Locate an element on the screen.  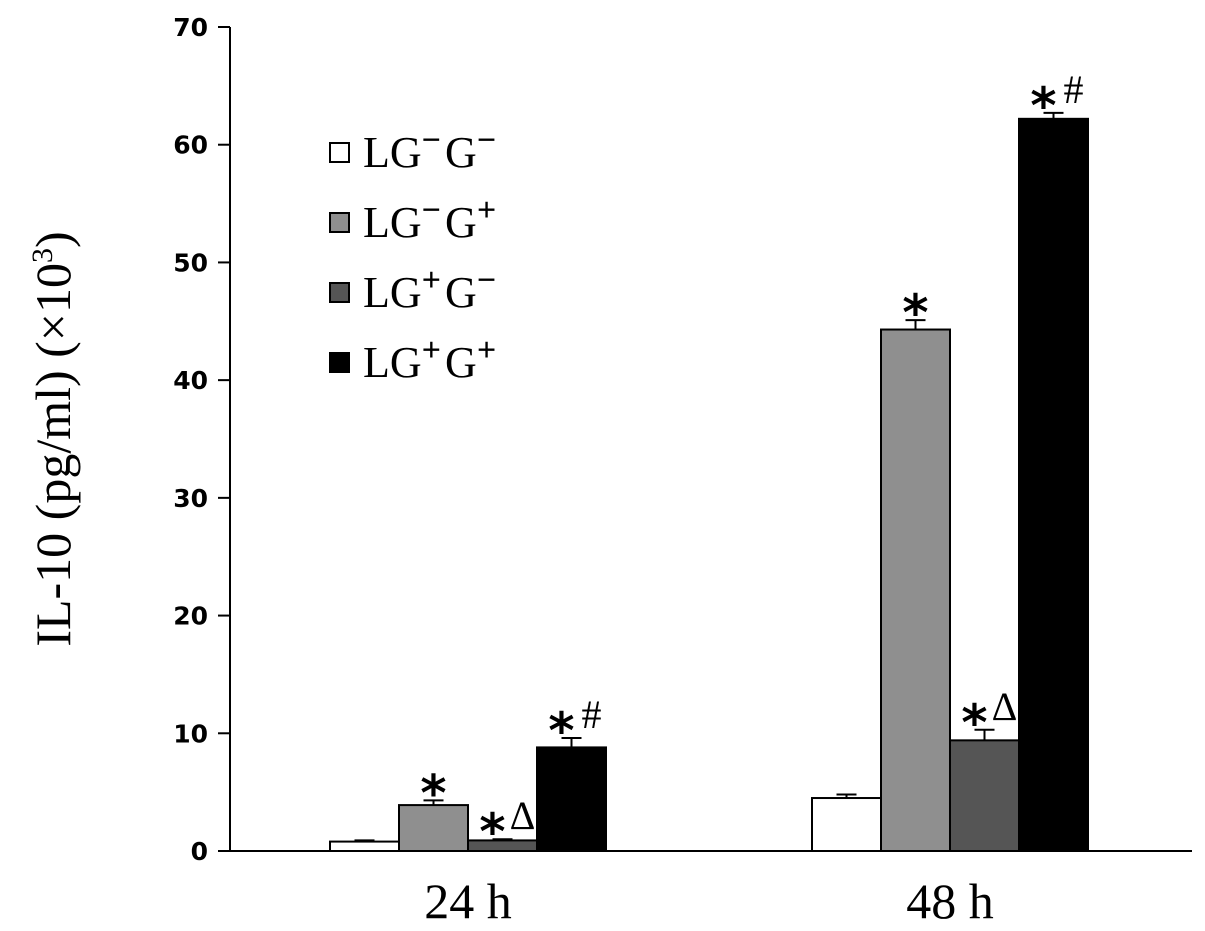
legend-label: LG+G− is located at coordinates (429, 289).